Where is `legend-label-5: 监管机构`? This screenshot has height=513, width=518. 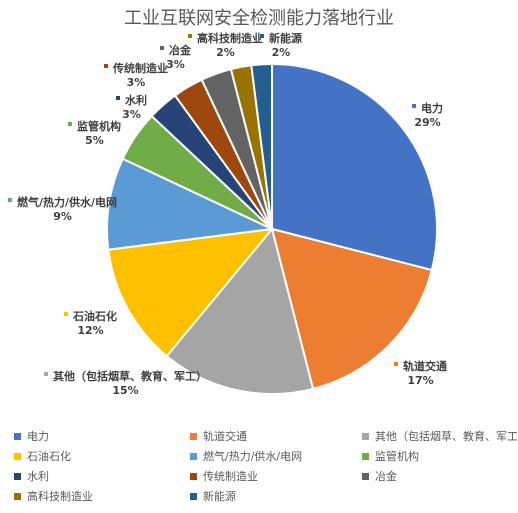
legend-label-5: 监管机构 is located at coordinates (397, 456).